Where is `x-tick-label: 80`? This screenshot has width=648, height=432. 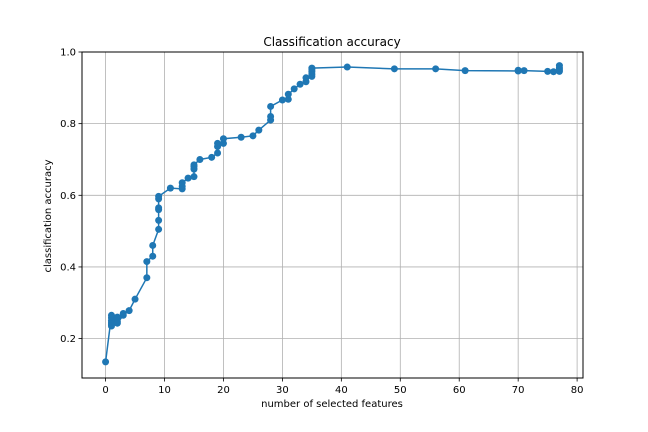 x-tick-label: 80 is located at coordinates (577, 390).